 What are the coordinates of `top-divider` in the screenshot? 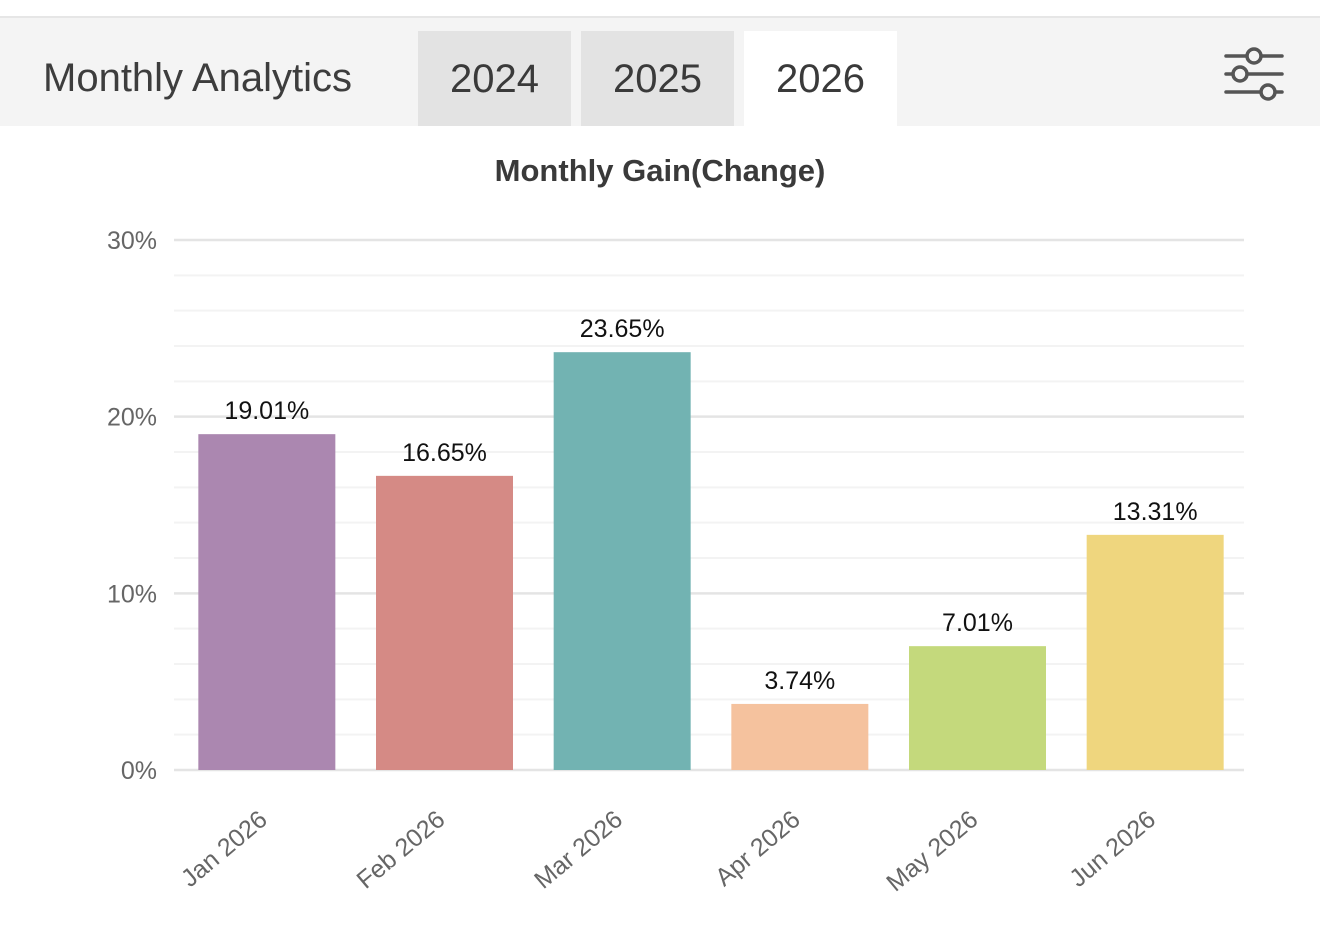 It's located at (660, 17).